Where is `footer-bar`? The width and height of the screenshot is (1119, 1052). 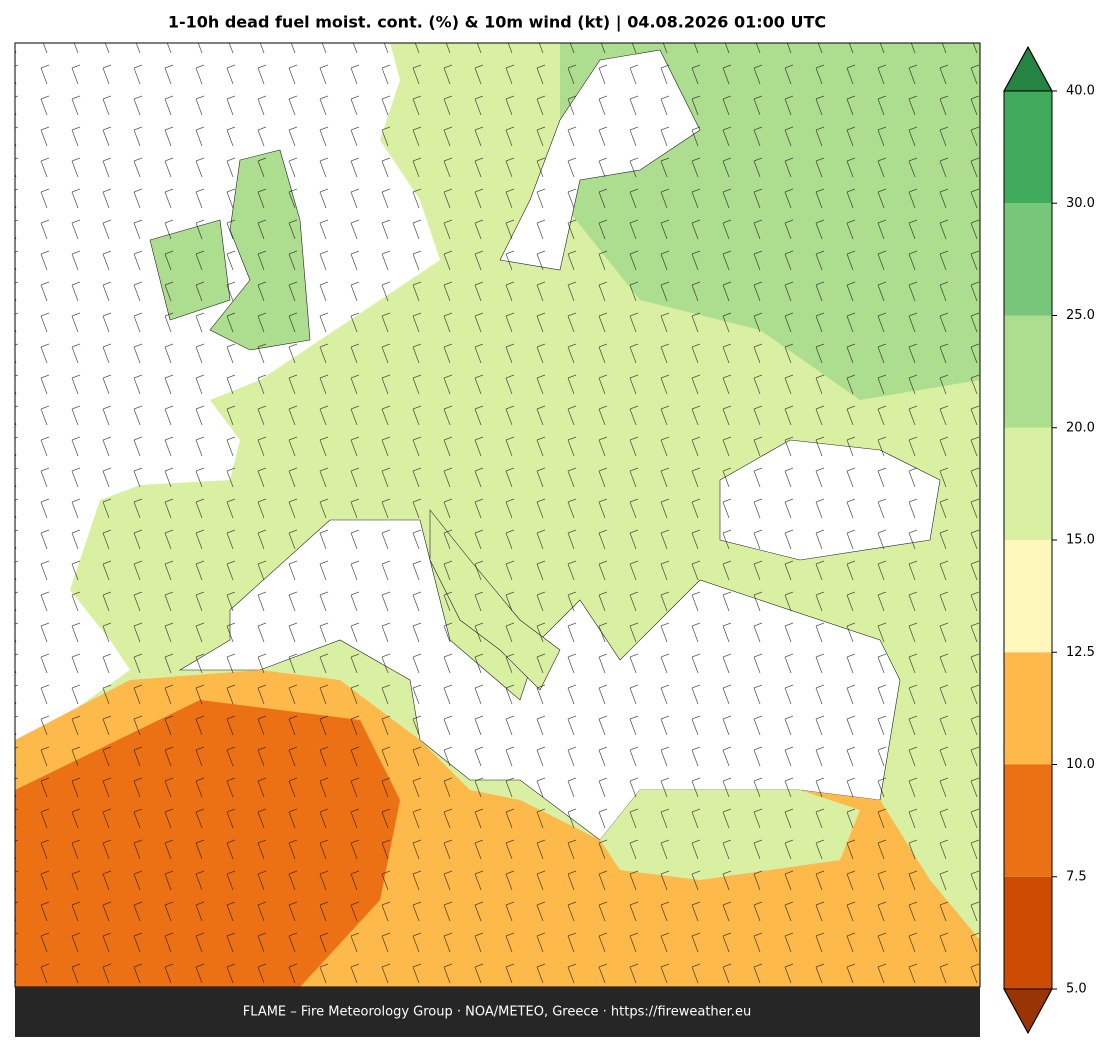
footer-bar is located at coordinates (497, 1012).